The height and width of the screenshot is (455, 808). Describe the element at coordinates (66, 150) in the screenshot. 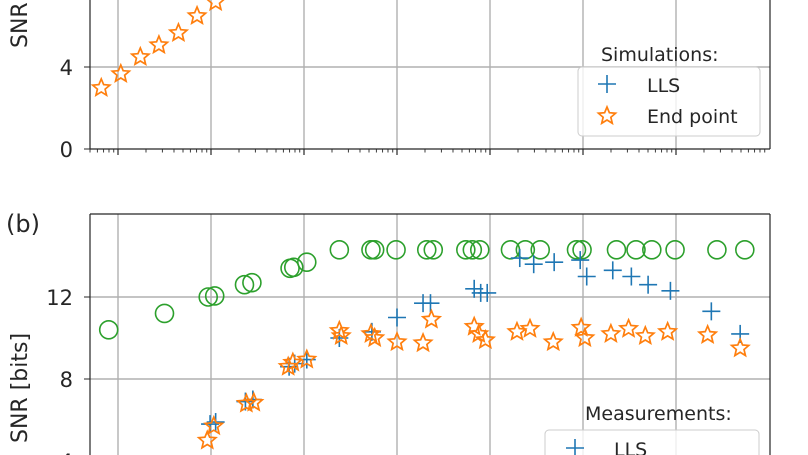

I see `ytick-a-0: 0` at that location.